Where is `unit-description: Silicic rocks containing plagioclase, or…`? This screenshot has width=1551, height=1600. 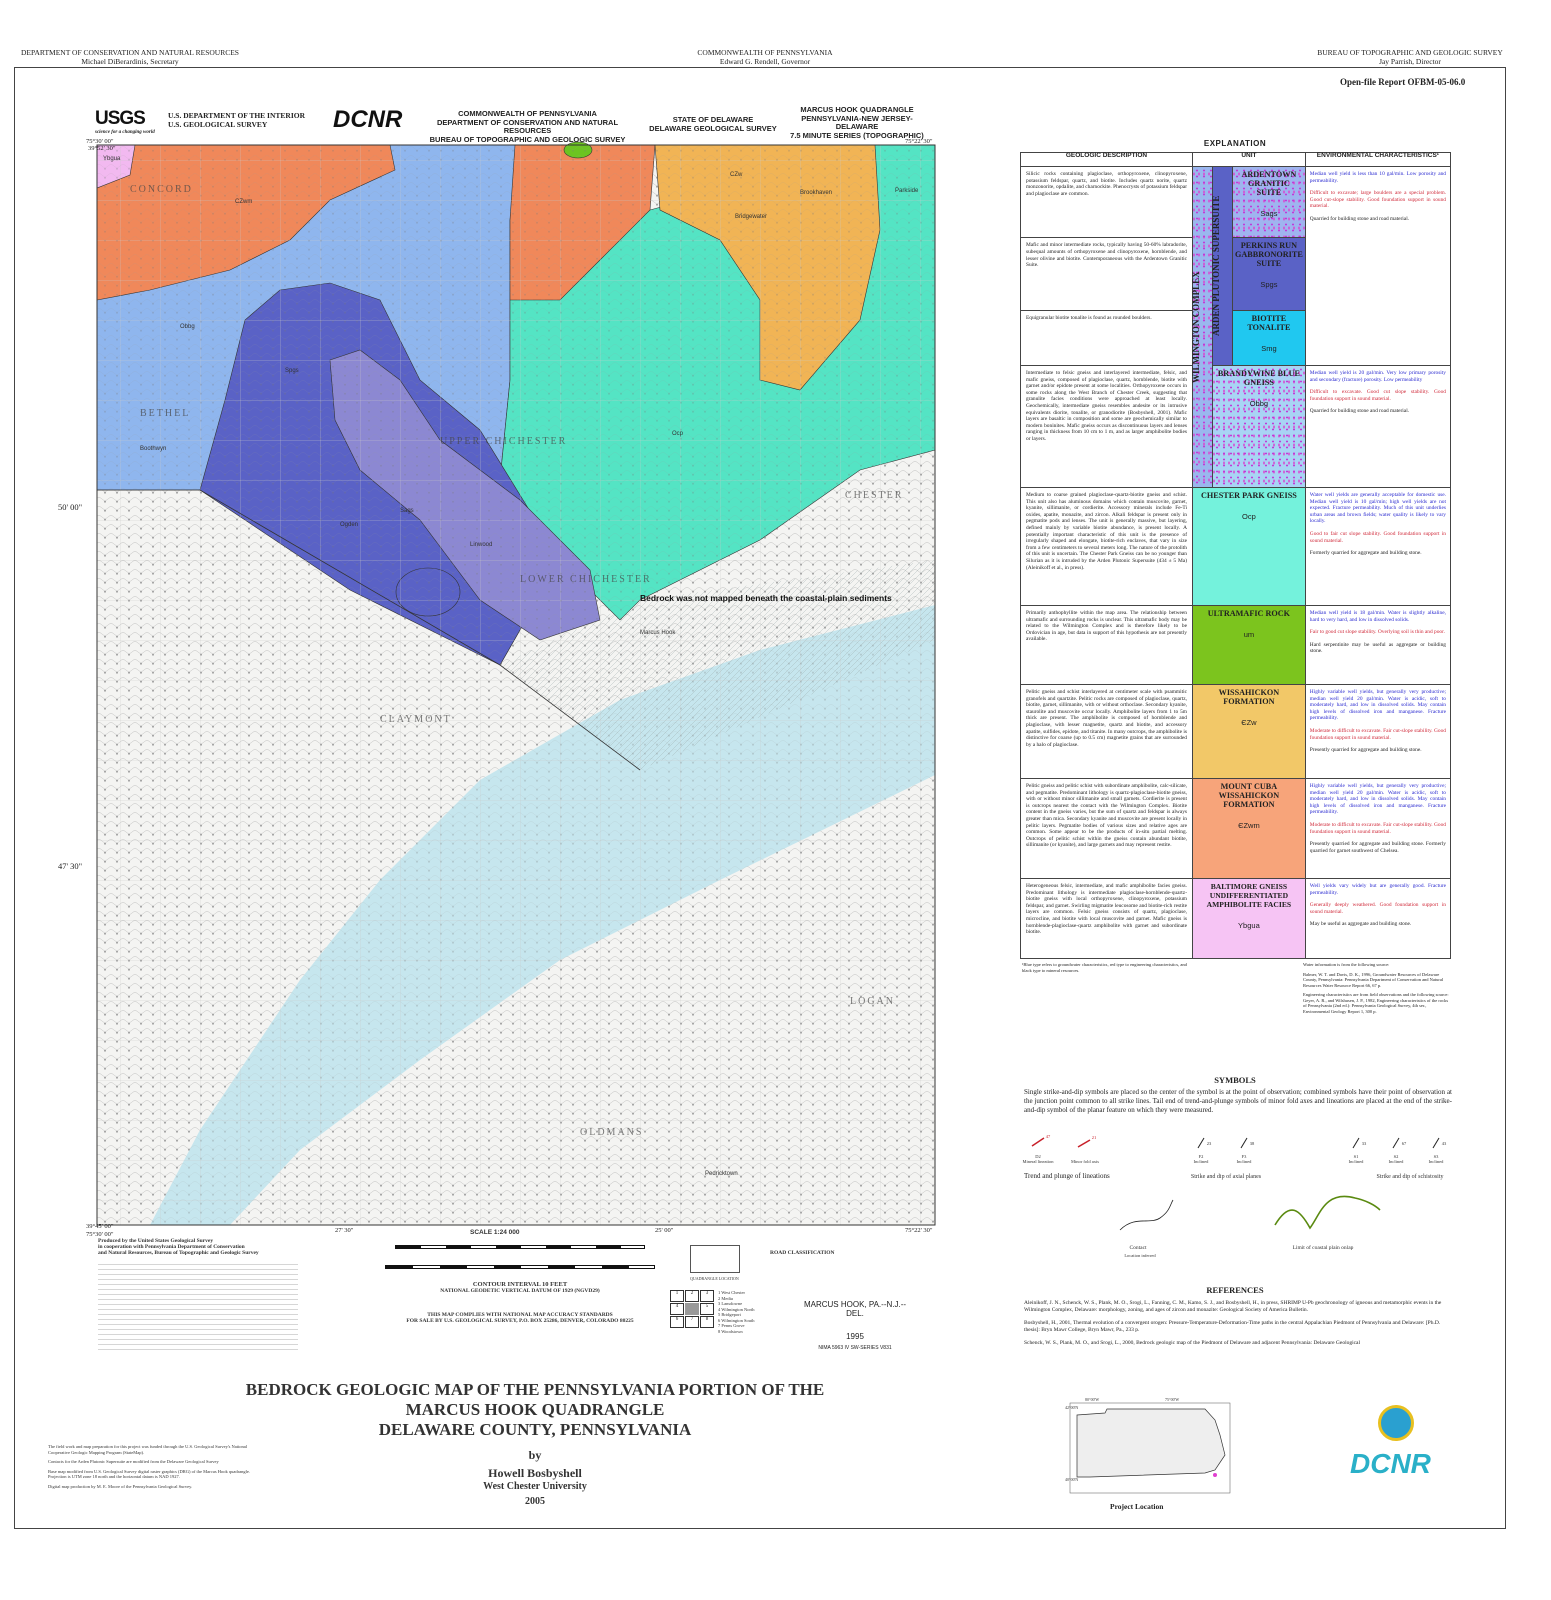 unit-description: Silicic rocks containing plagioclase, or… is located at coordinates (1106, 202).